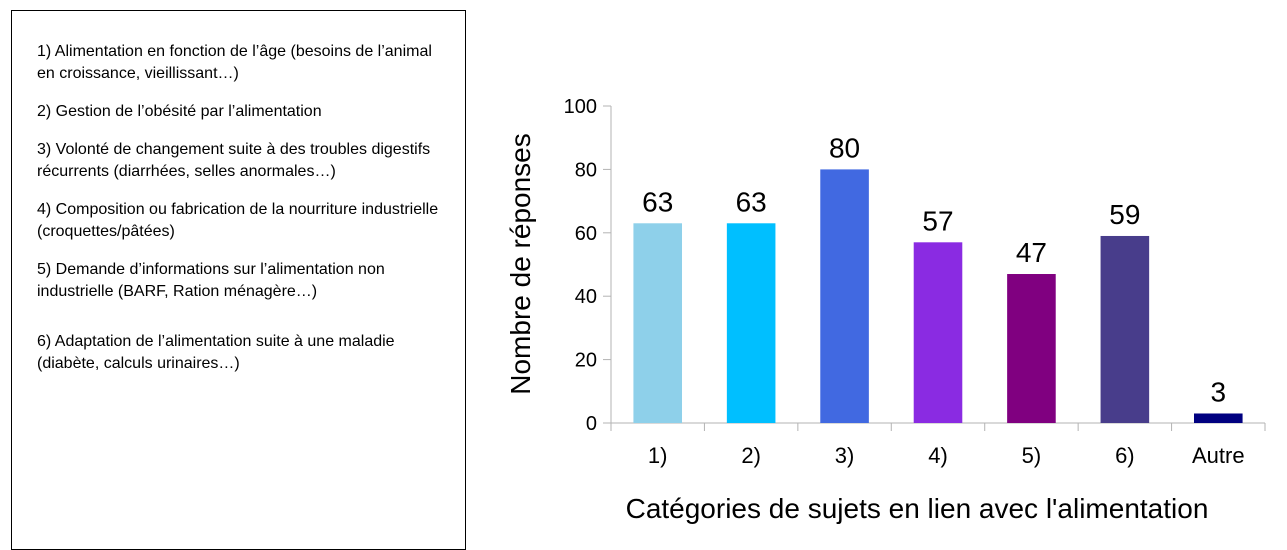  What do you see at coordinates (1031, 252) in the screenshot?
I see `data-label-5: 47` at bounding box center [1031, 252].